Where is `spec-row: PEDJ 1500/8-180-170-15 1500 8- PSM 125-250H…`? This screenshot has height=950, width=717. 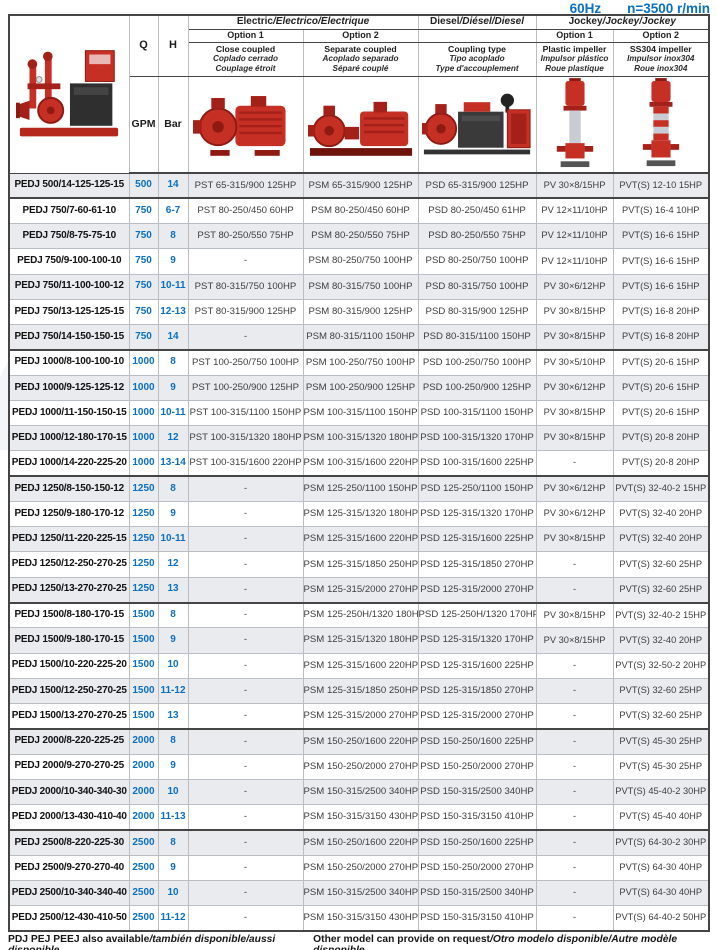 spec-row: PEDJ 1500/8-180-170-15 1500 8- PSM 125-250H… is located at coordinates (359, 615).